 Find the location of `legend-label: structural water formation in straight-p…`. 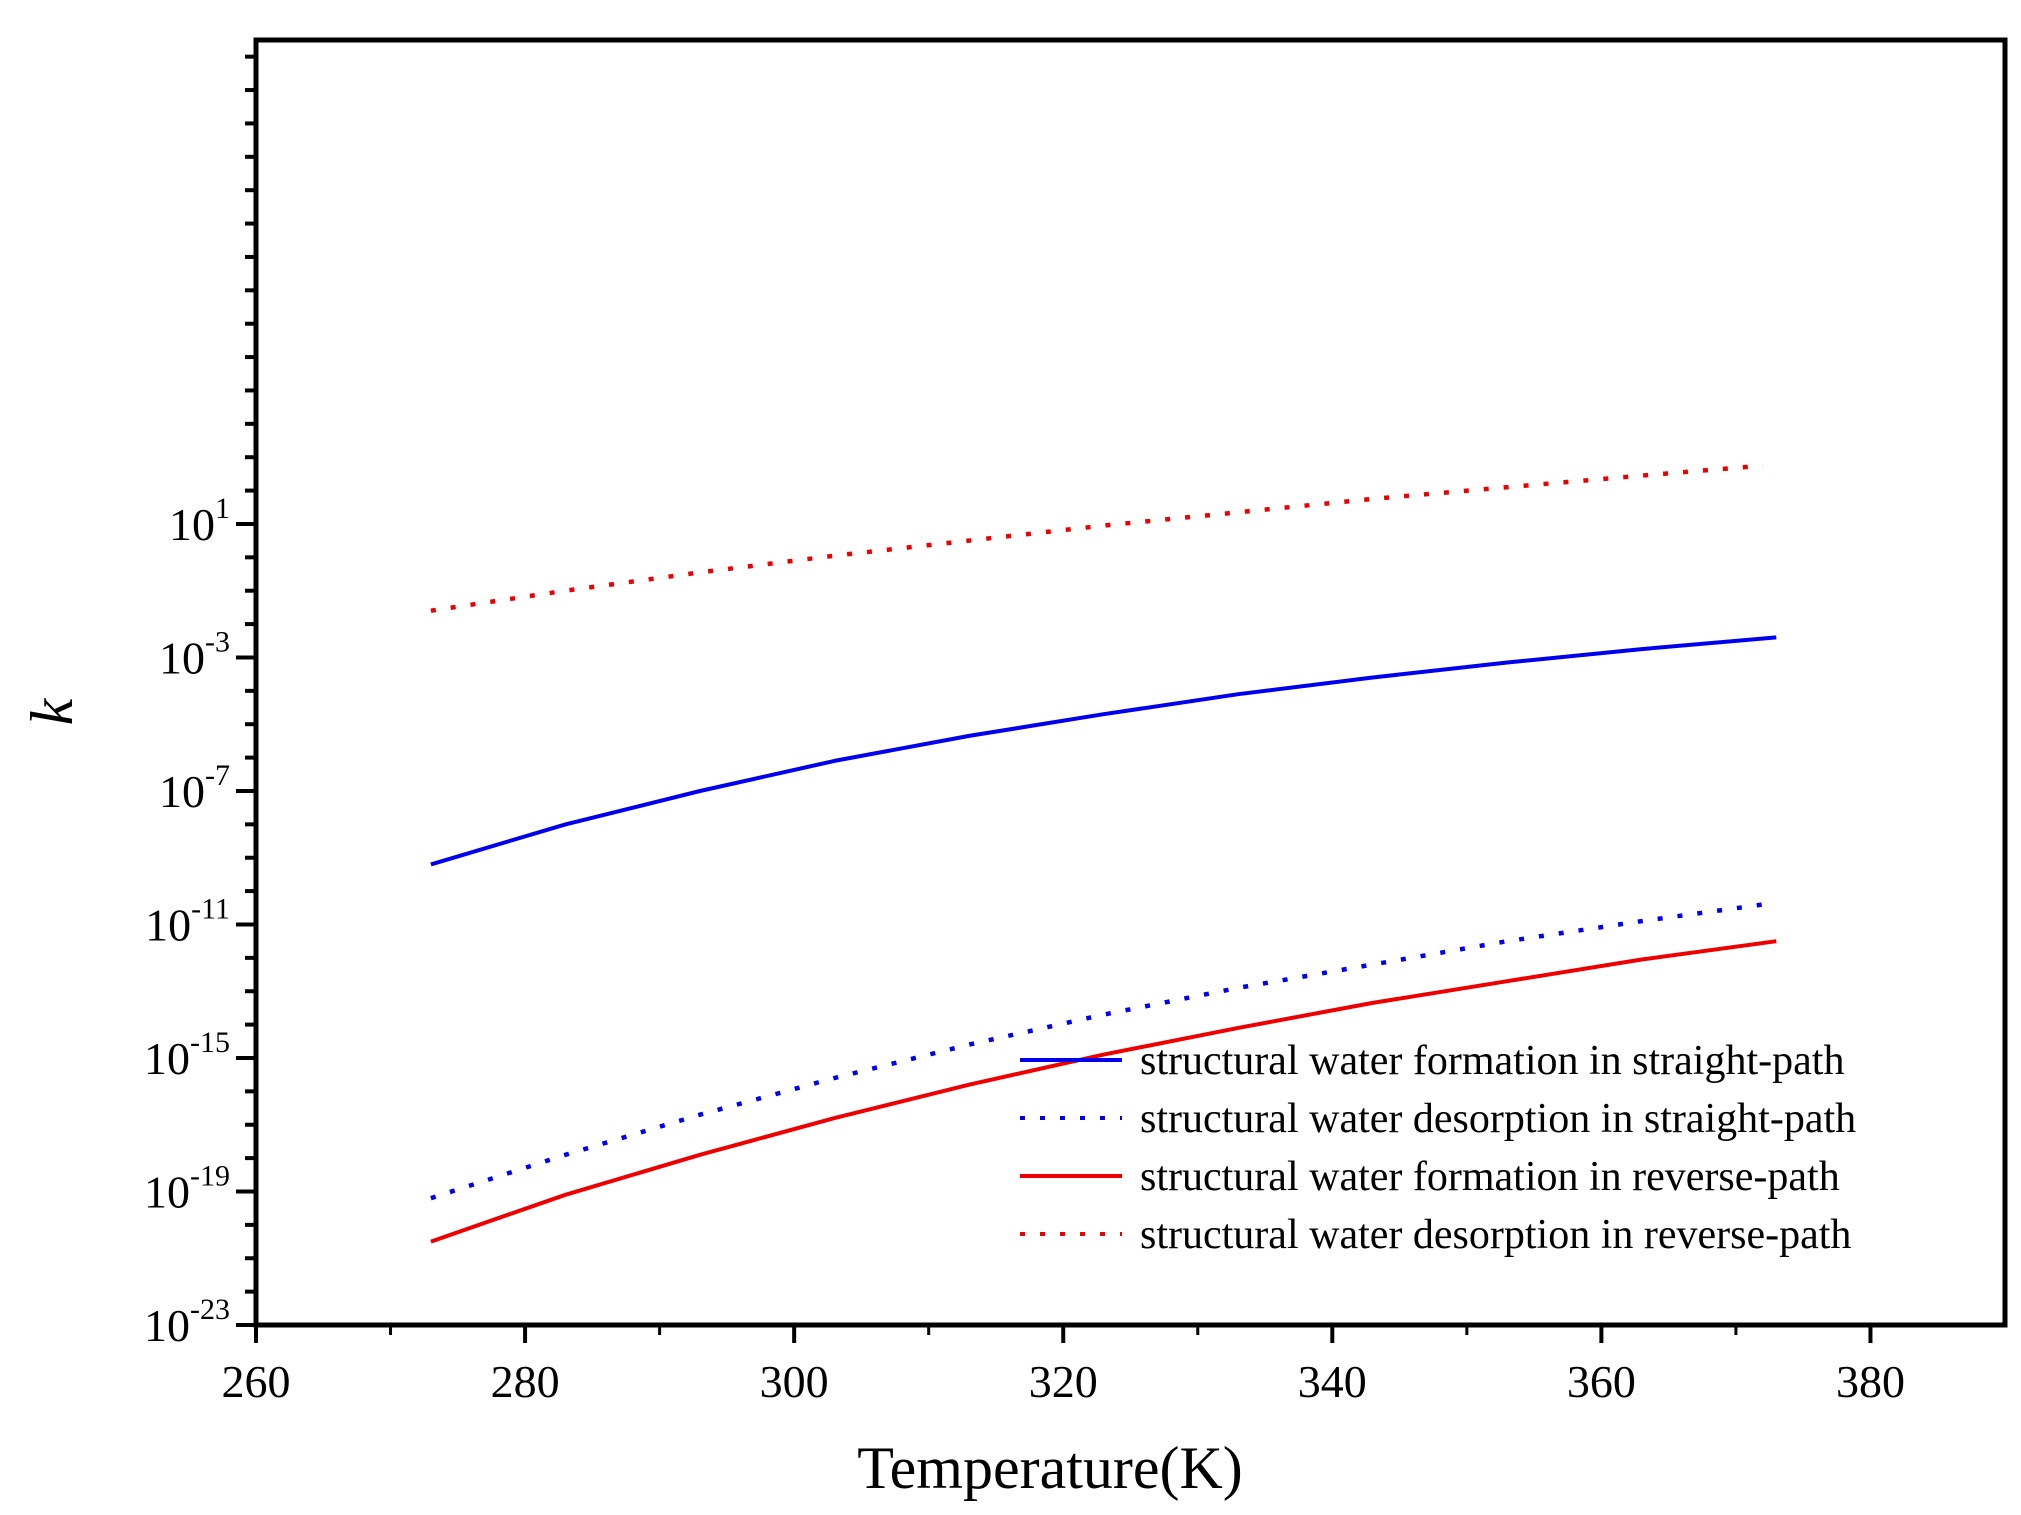

legend-label: structural water formation in straight-p… is located at coordinates (1492, 1061).